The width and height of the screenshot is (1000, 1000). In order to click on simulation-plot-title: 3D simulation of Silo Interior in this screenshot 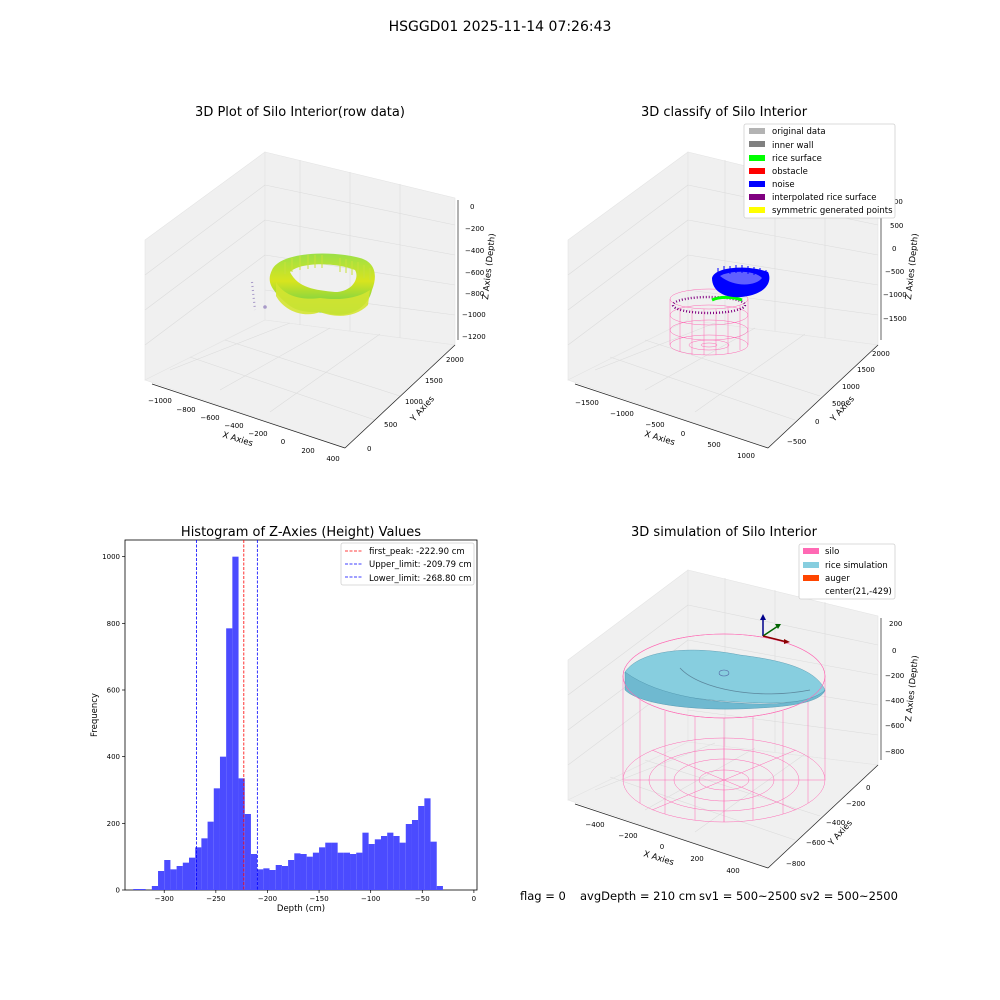, I will do `click(724, 532)`.